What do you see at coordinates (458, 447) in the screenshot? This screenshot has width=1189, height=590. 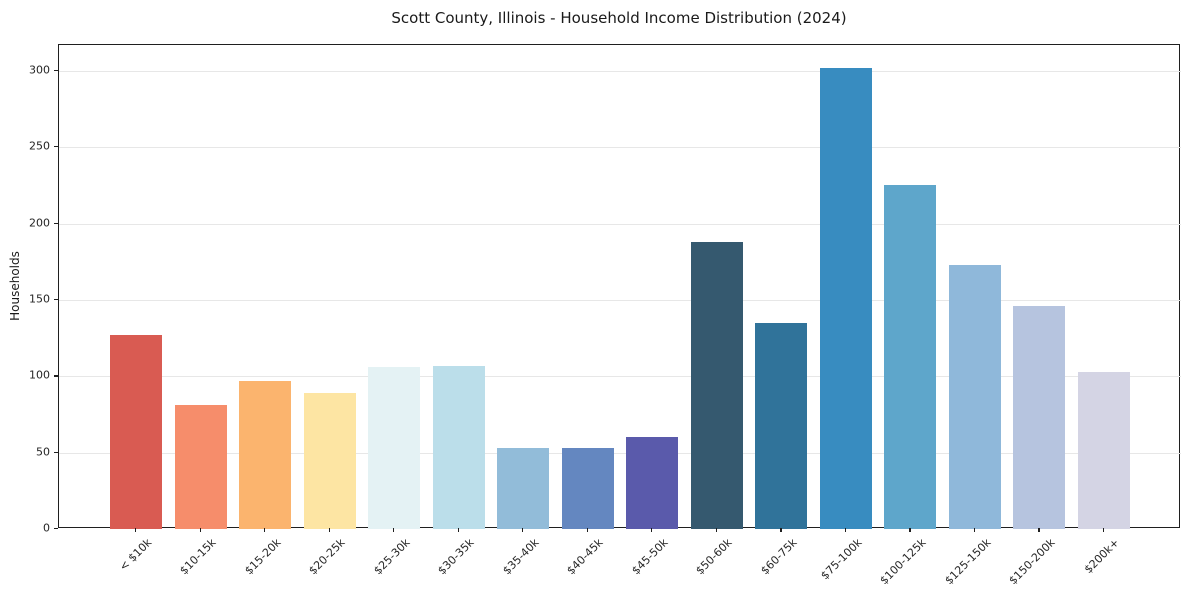 I see `bar-$30-35k` at bounding box center [458, 447].